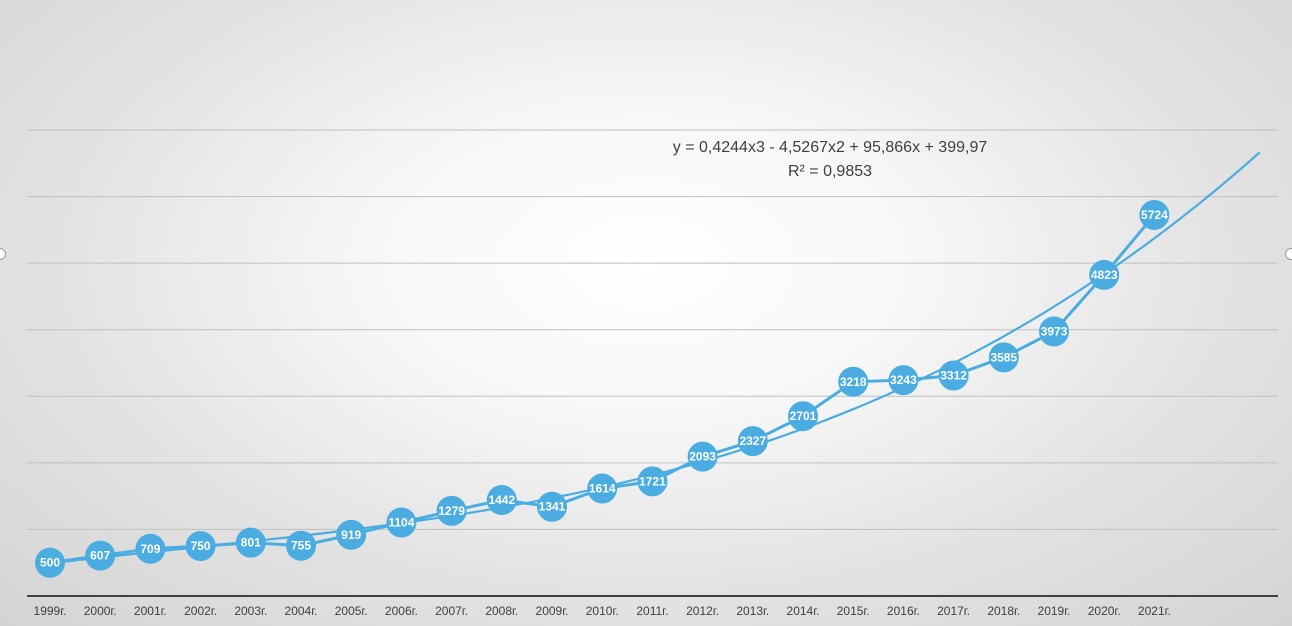 The height and width of the screenshot is (626, 1292). I want to click on data-point-label: 3218, so click(853, 382).